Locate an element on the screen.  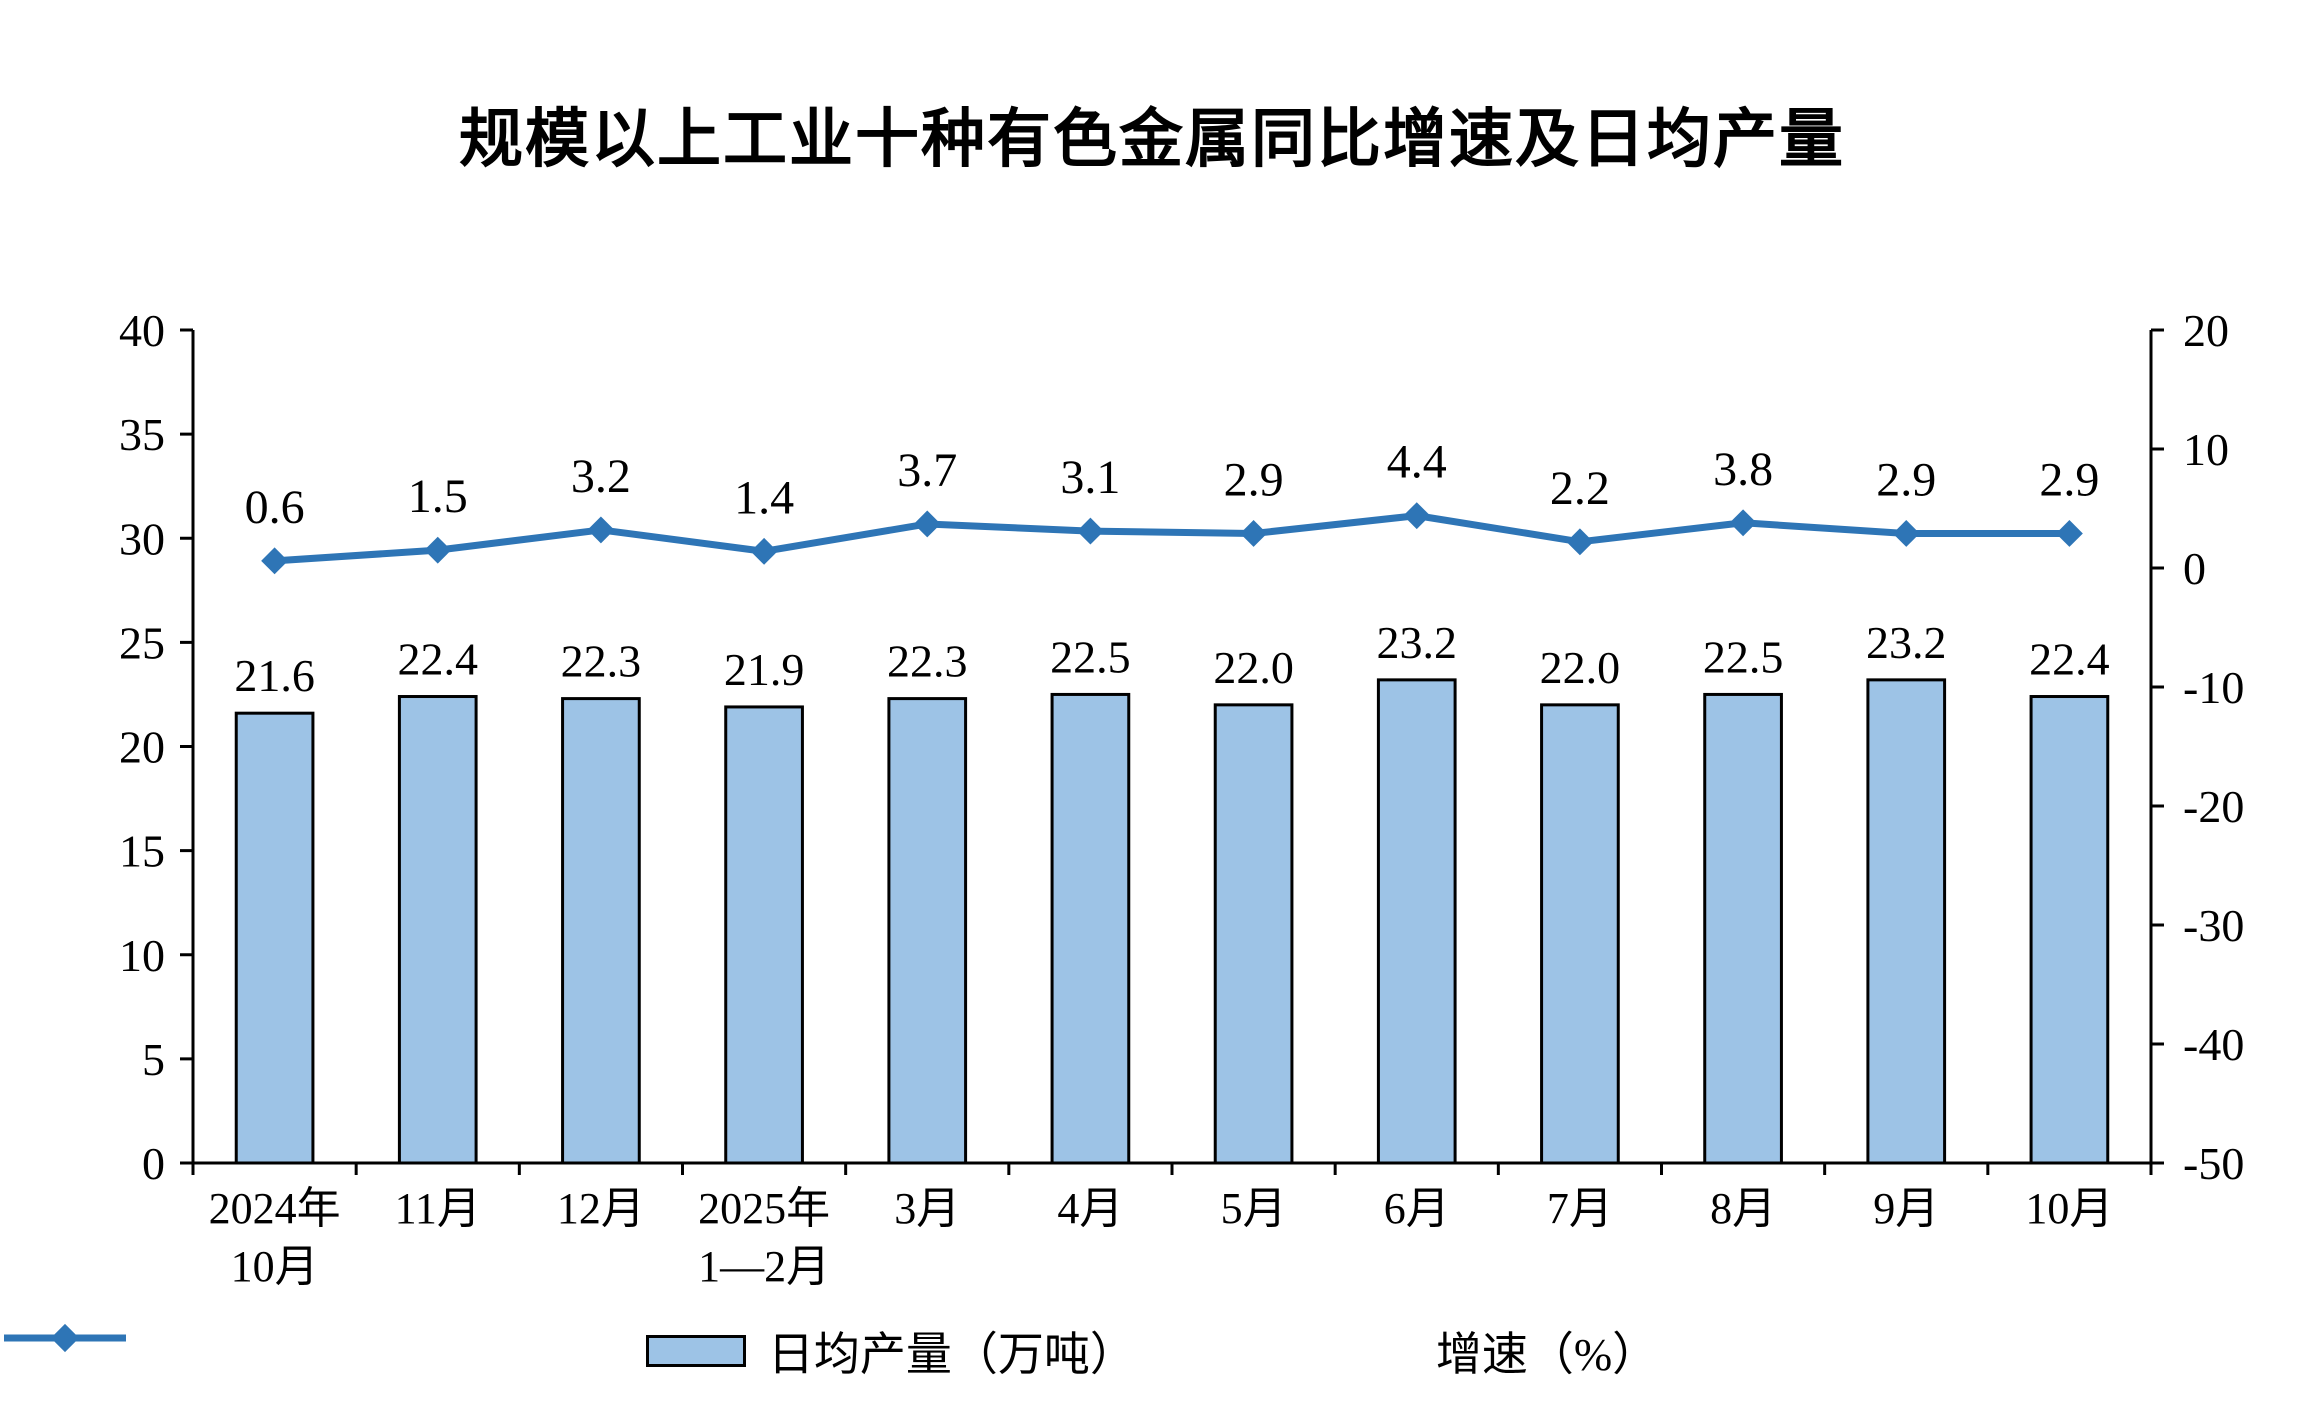
svg-text: 11月 is located at coordinates (438, 1208).